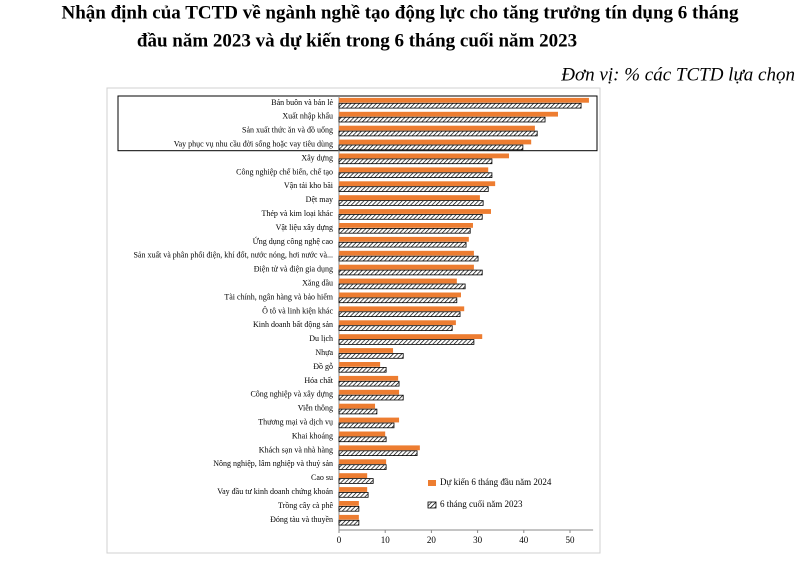  I want to click on x-tick-label: 20, so click(432, 540).